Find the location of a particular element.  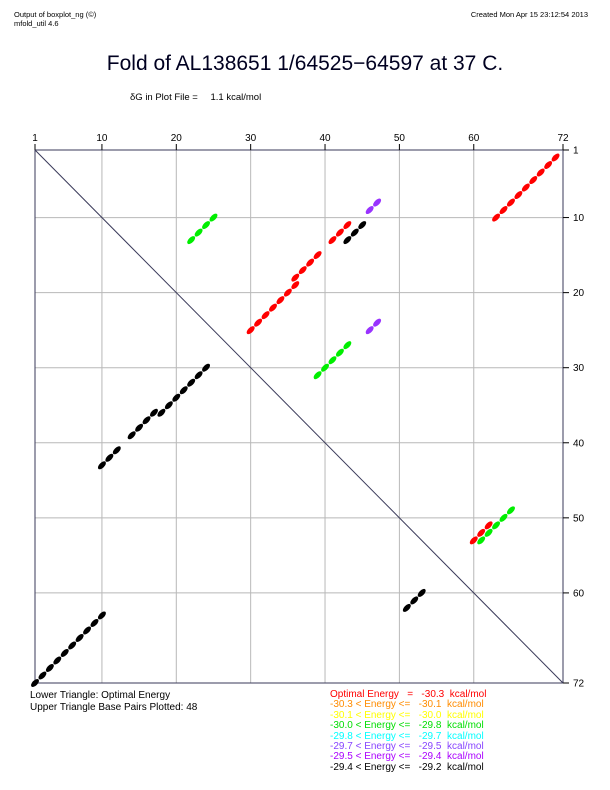

program-info: Output of boxplot_ng (©) mfold_util 4.6 is located at coordinates (55, 19).